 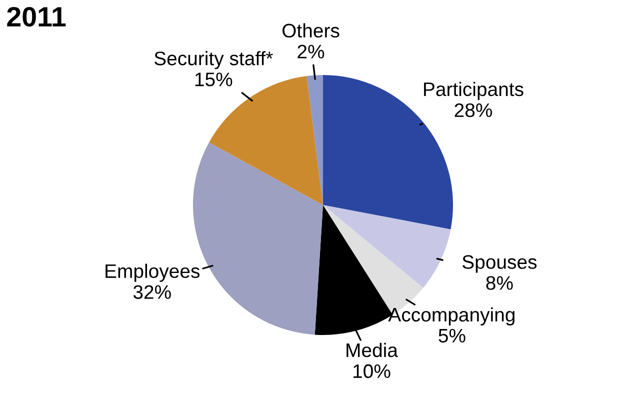 I want to click on chart-title: 2011, so click(x=36, y=16).